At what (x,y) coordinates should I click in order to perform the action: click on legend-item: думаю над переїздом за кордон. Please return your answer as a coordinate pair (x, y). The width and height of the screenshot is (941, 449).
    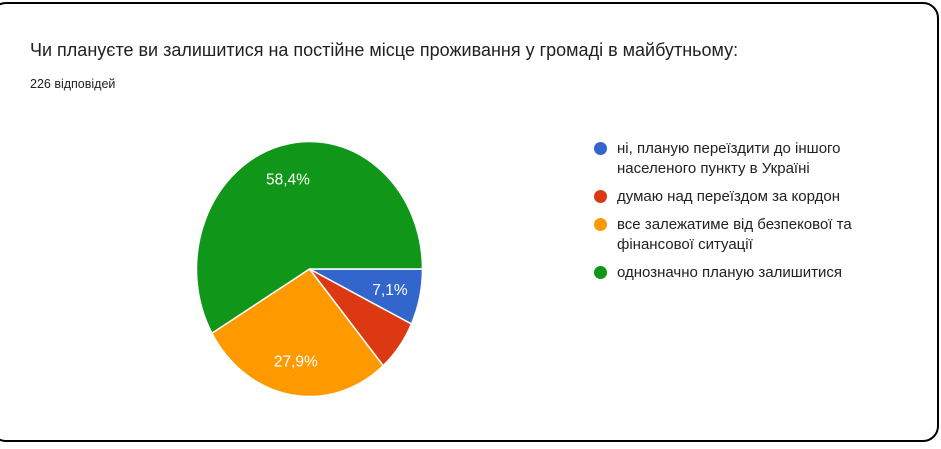
    Looking at the image, I should click on (728, 197).